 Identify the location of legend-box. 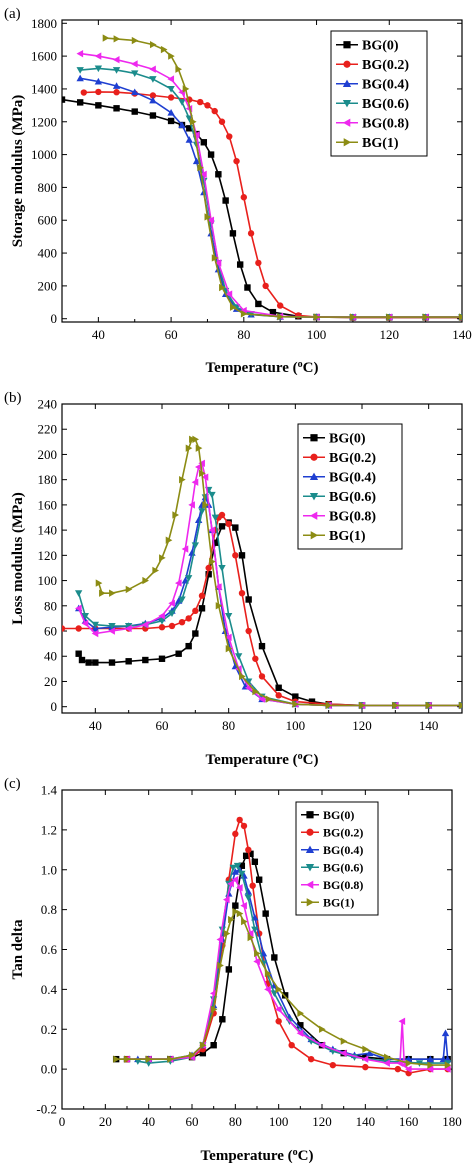
(379, 93).